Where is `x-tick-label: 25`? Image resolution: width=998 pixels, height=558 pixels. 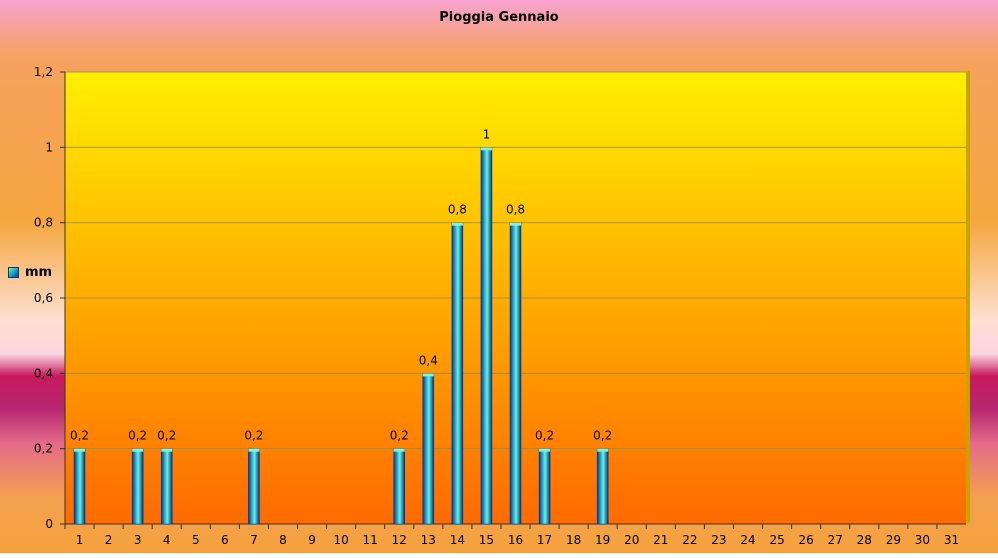 x-tick-label: 25 is located at coordinates (776, 540).